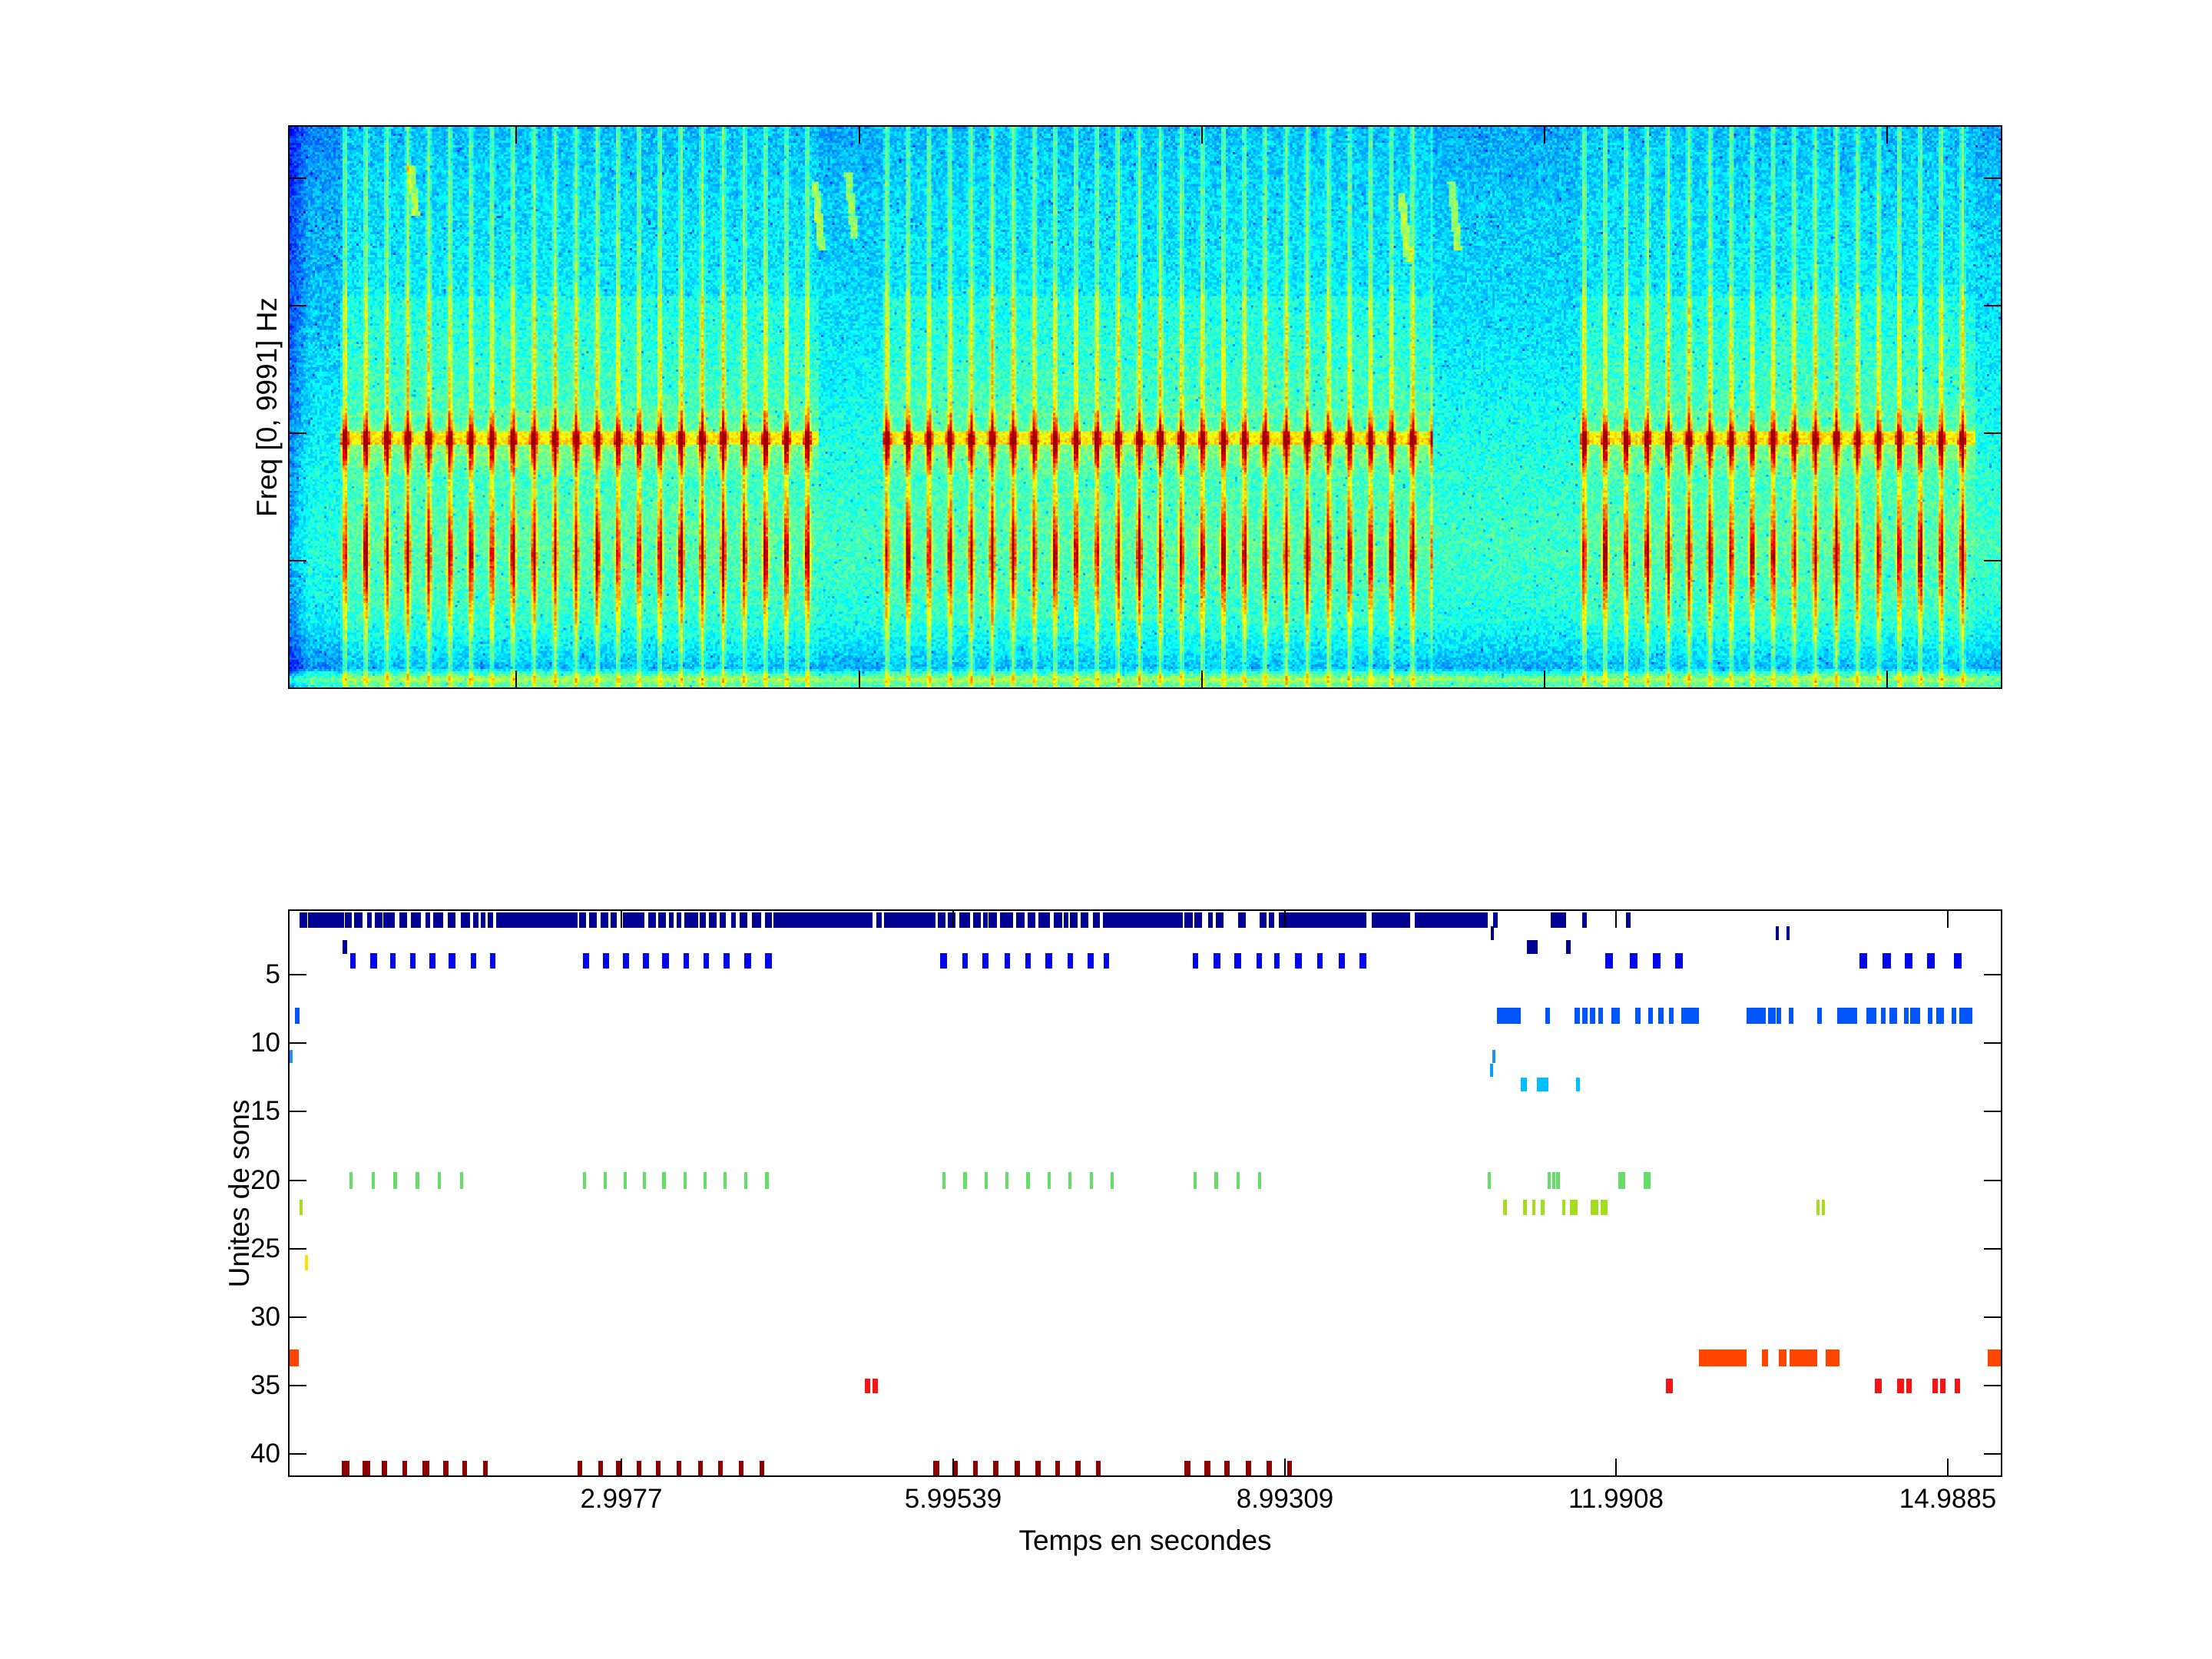 This screenshot has width=2212, height=1659. What do you see at coordinates (1948, 1499) in the screenshot?
I see `x-tick-label: 14.9885` at bounding box center [1948, 1499].